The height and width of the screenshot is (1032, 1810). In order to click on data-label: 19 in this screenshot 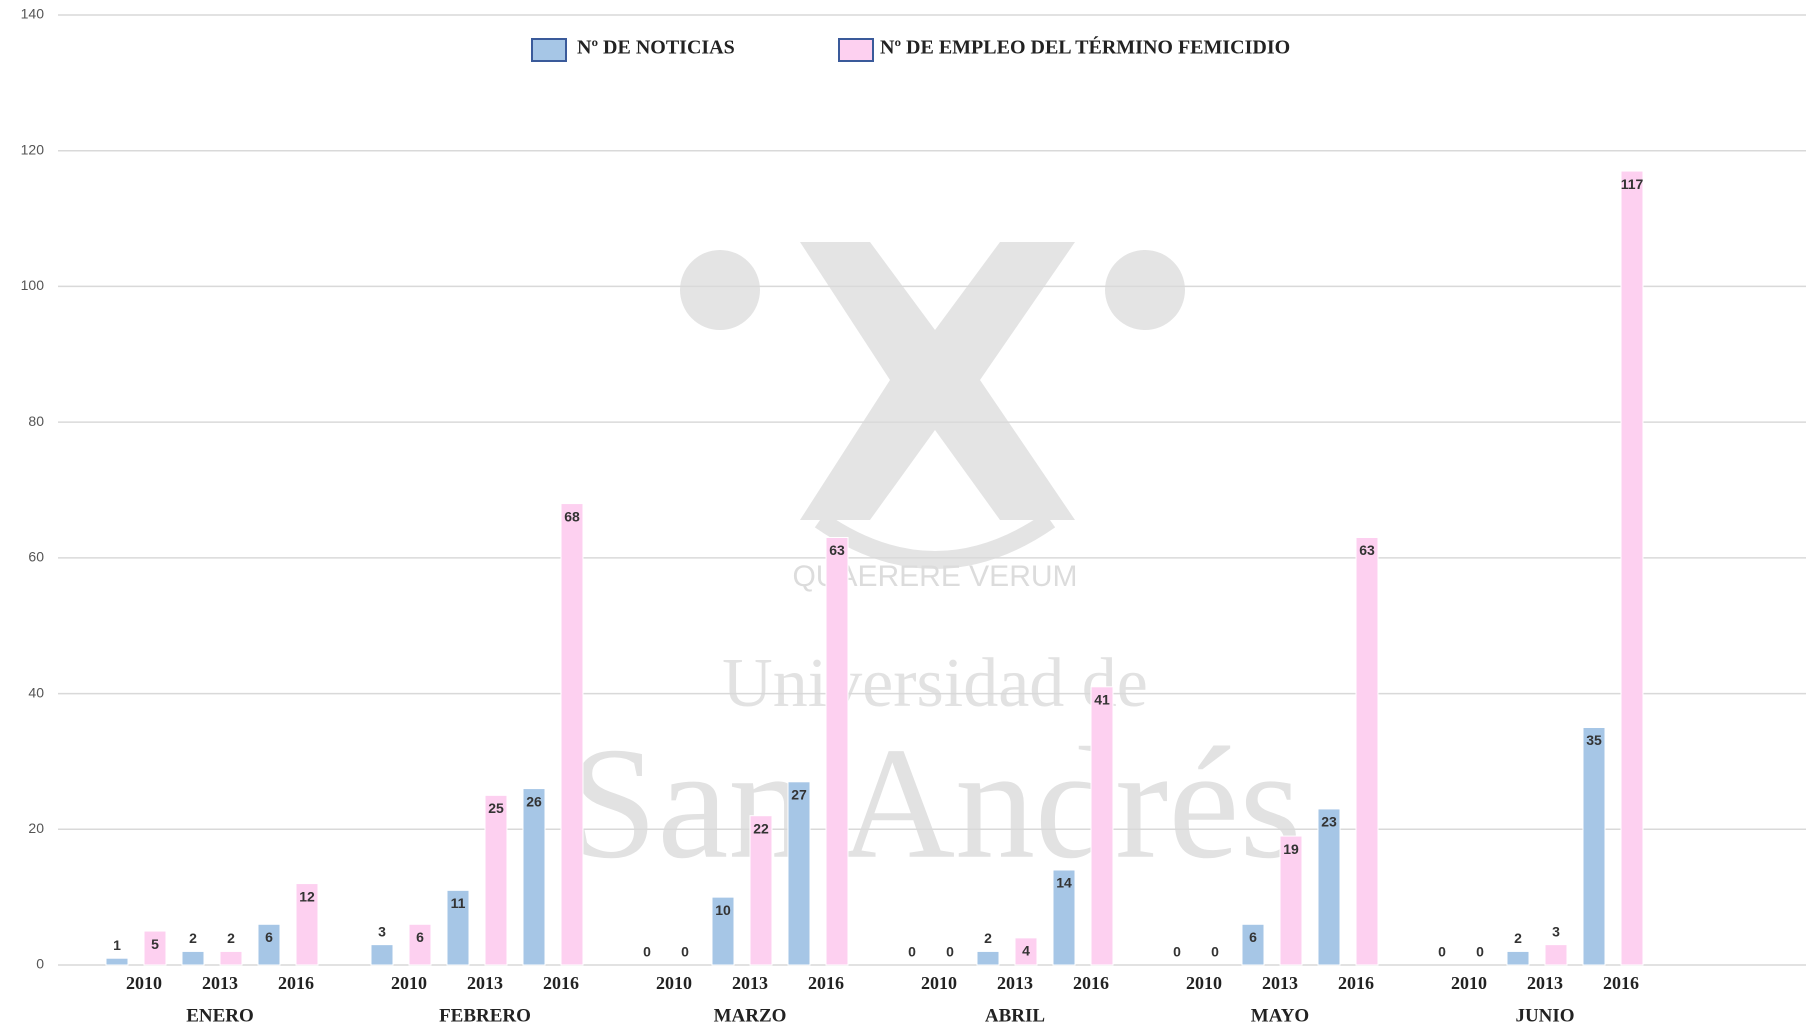, I will do `click(1291, 849)`.